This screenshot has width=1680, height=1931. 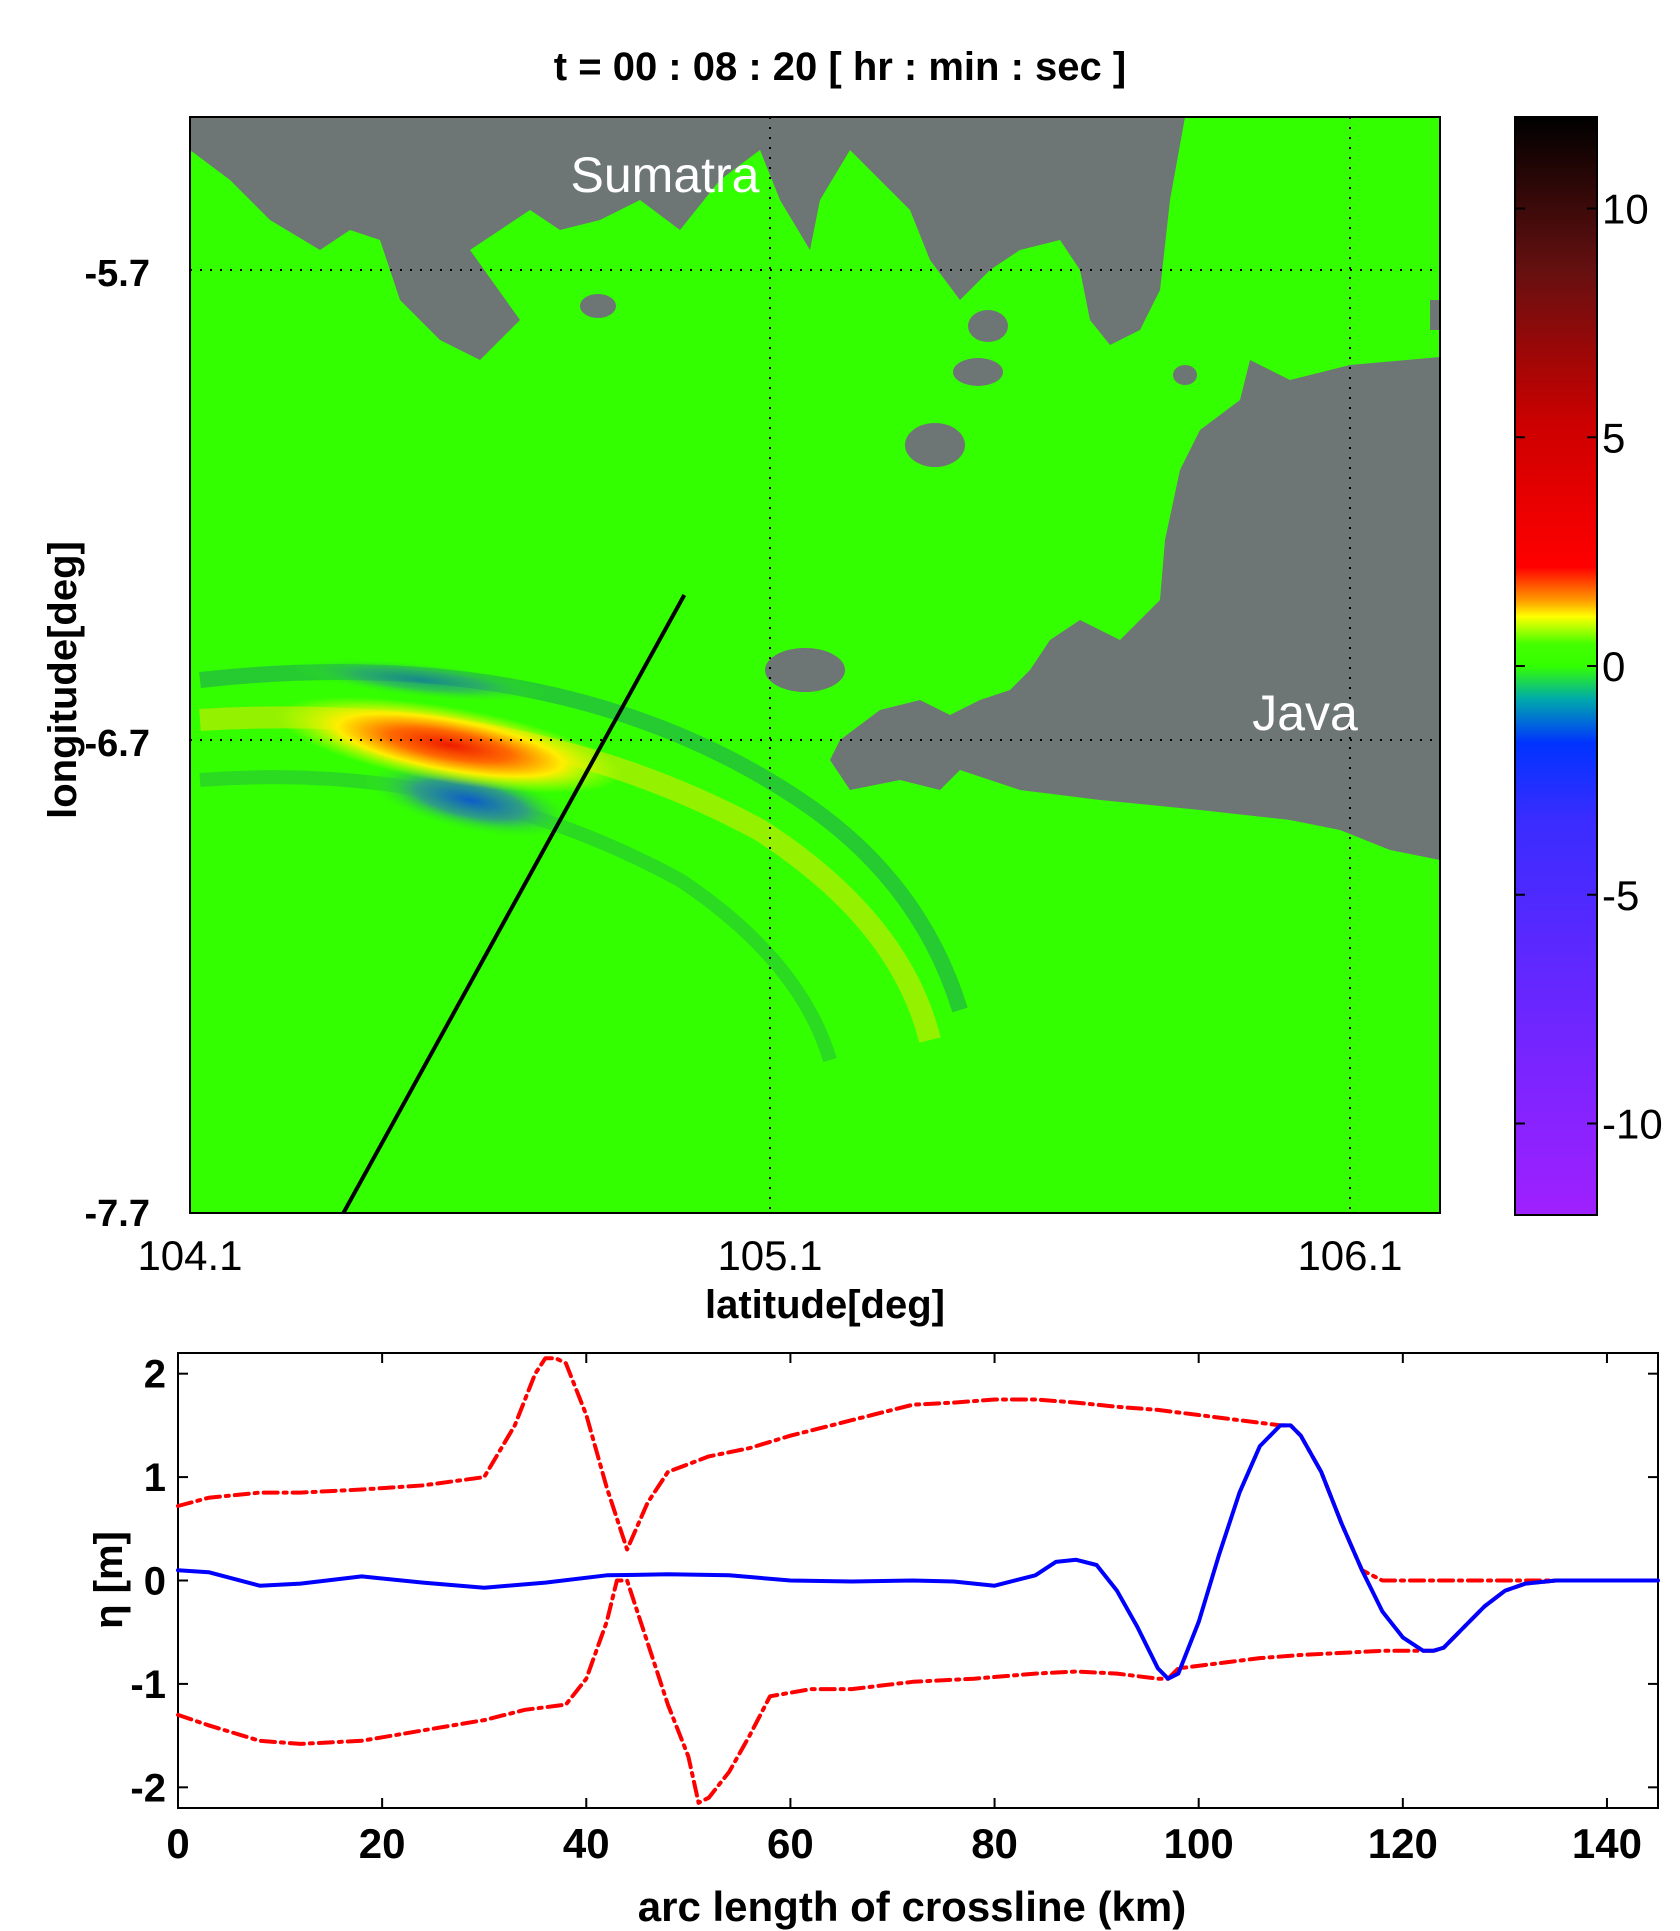 I want to click on map-ytick: -7.7, so click(x=117, y=1214).